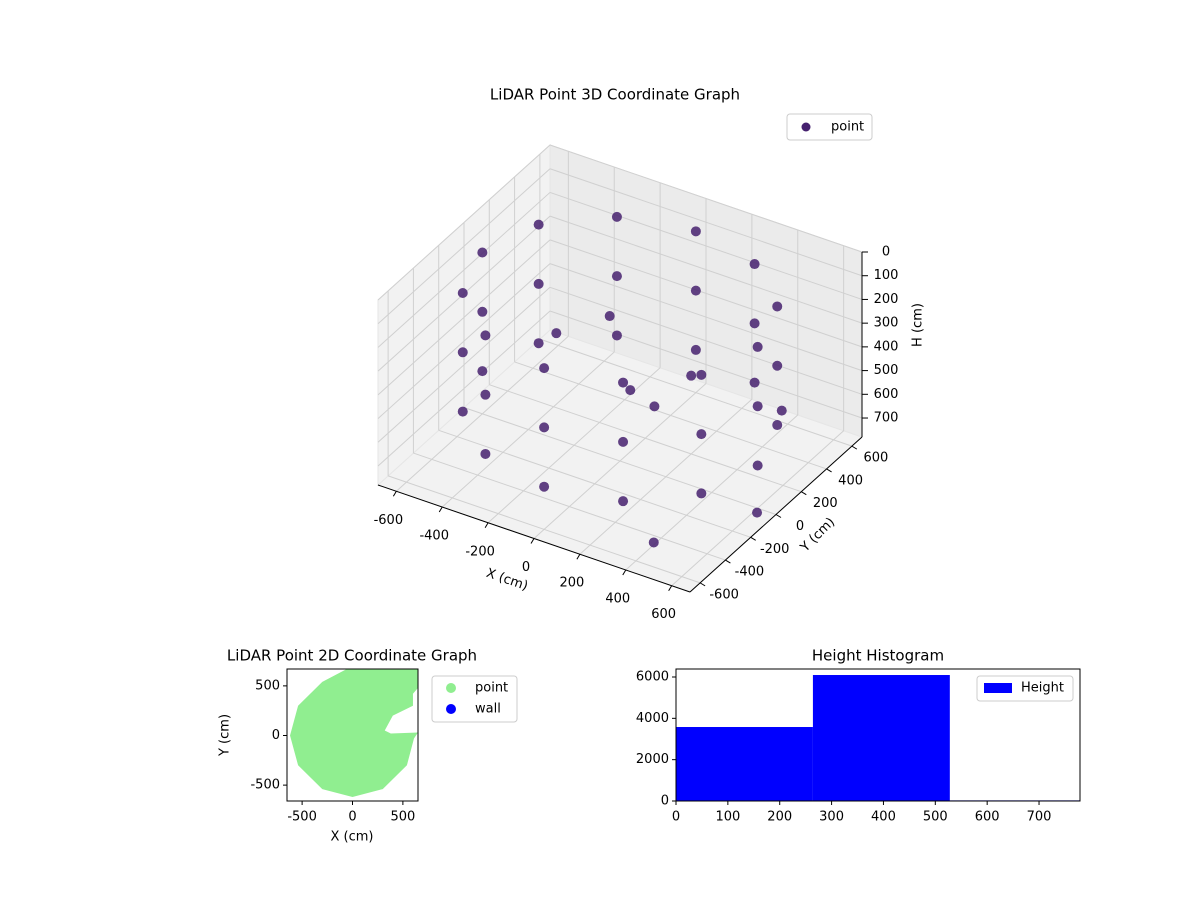 The height and width of the screenshot is (904, 1200). Describe the element at coordinates (724, 594) in the screenshot. I see `y-tick-label: -600` at that location.